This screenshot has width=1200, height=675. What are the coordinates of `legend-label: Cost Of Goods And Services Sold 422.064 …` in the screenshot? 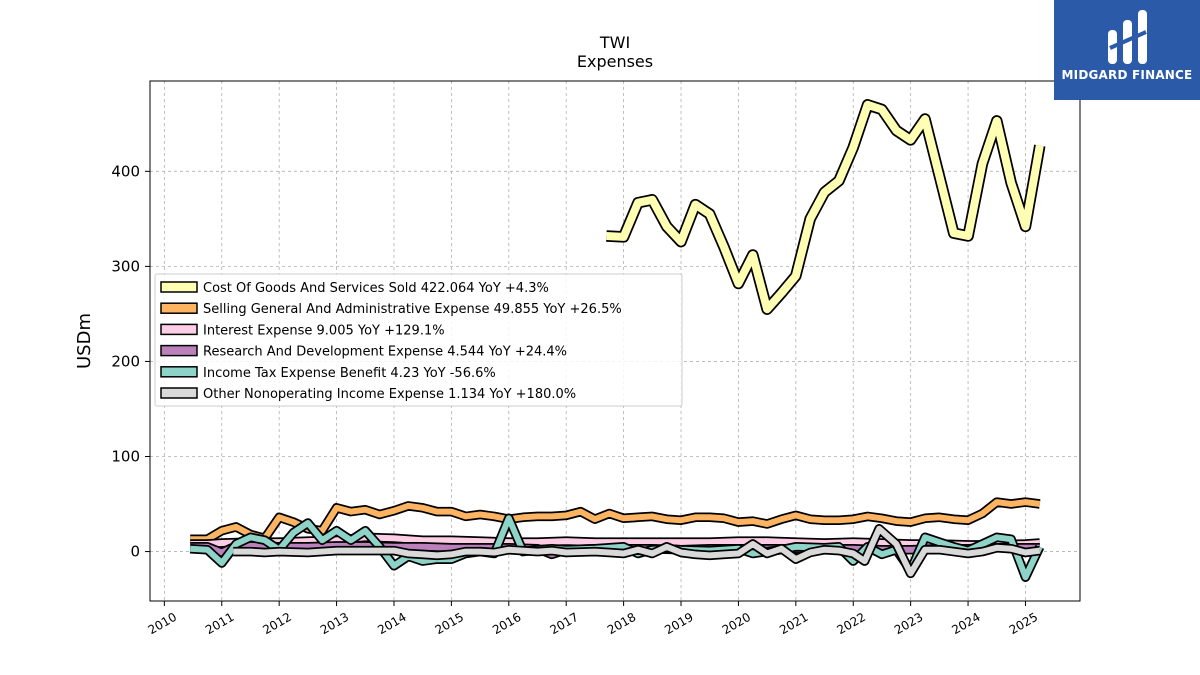 It's located at (376, 288).